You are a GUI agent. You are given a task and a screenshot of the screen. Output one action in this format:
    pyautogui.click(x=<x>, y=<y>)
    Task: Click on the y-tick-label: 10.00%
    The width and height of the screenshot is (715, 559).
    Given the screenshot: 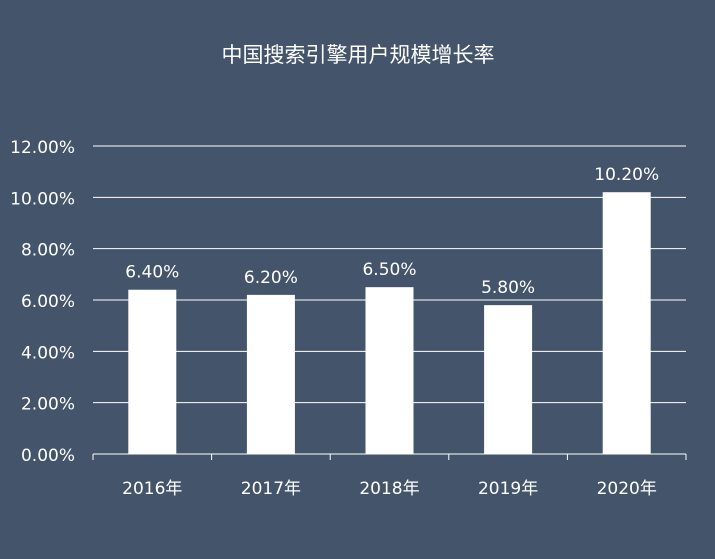 What is the action you would take?
    pyautogui.click(x=42, y=199)
    